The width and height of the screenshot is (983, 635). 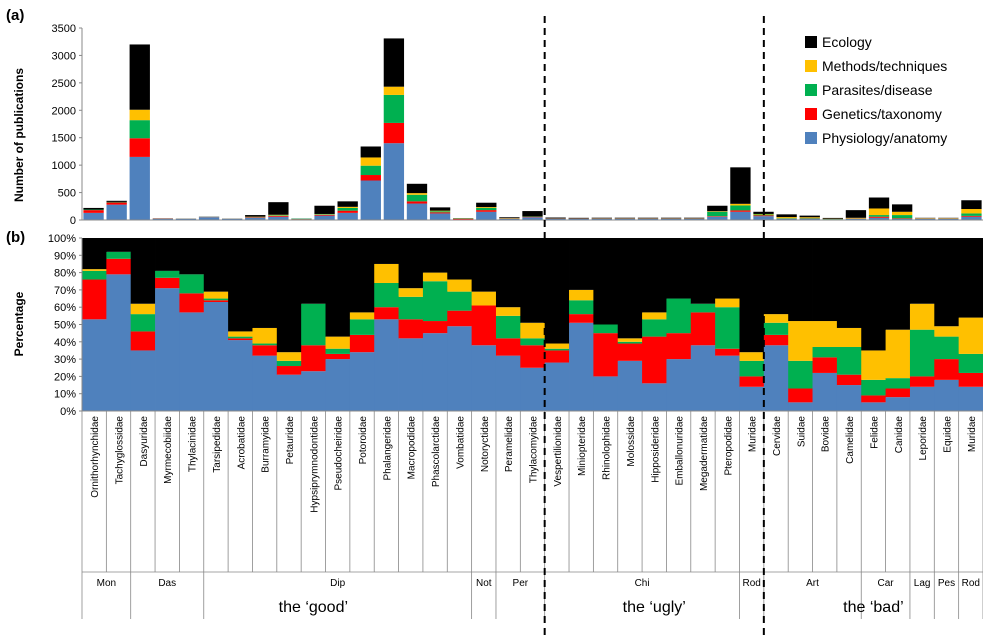 I want to click on category-label: Acrobatidae, so click(x=241, y=443).